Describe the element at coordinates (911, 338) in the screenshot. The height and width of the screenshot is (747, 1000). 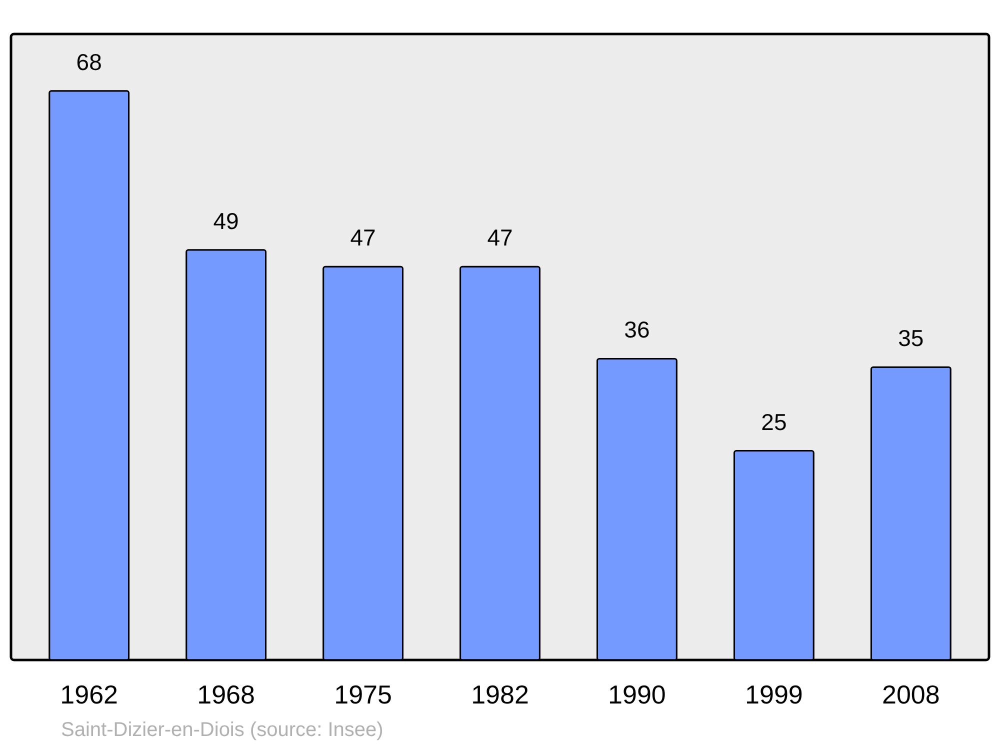
I see `data-label: 35` at that location.